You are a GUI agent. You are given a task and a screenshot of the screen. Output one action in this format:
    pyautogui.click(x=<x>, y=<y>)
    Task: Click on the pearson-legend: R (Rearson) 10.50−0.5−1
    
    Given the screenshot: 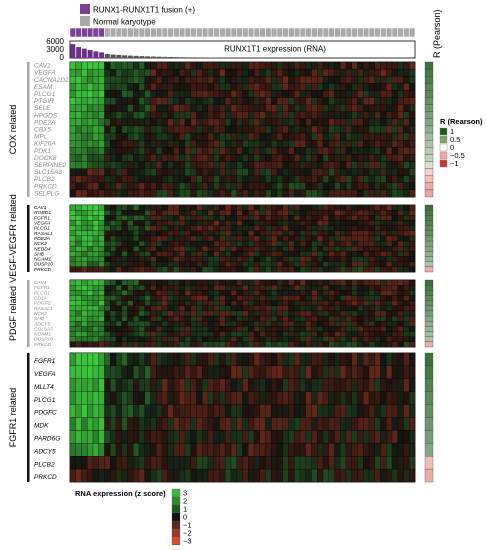 What is the action you would take?
    pyautogui.click(x=461, y=142)
    